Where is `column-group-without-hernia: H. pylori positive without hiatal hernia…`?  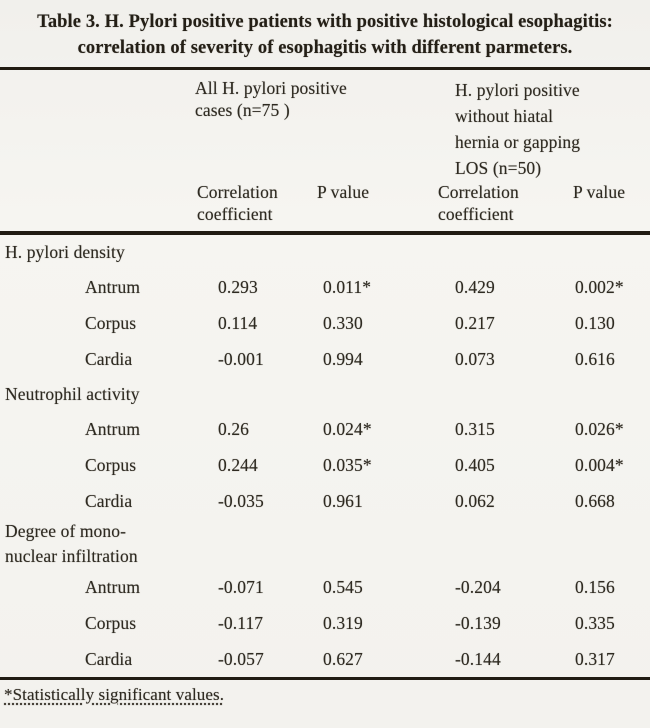 column-group-without-hernia: H. pylori positive without hiatal hernia… is located at coordinates (518, 129).